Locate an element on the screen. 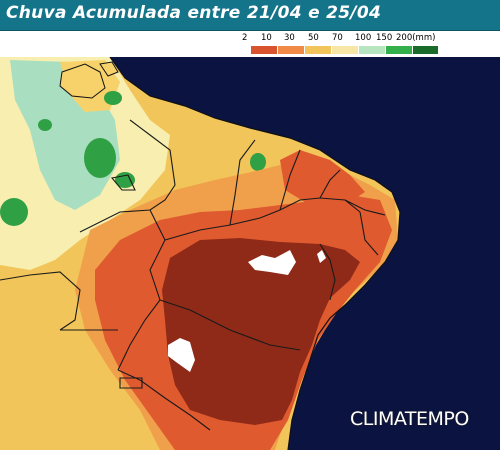  legend-swatch-red is located at coordinates (264, 50).